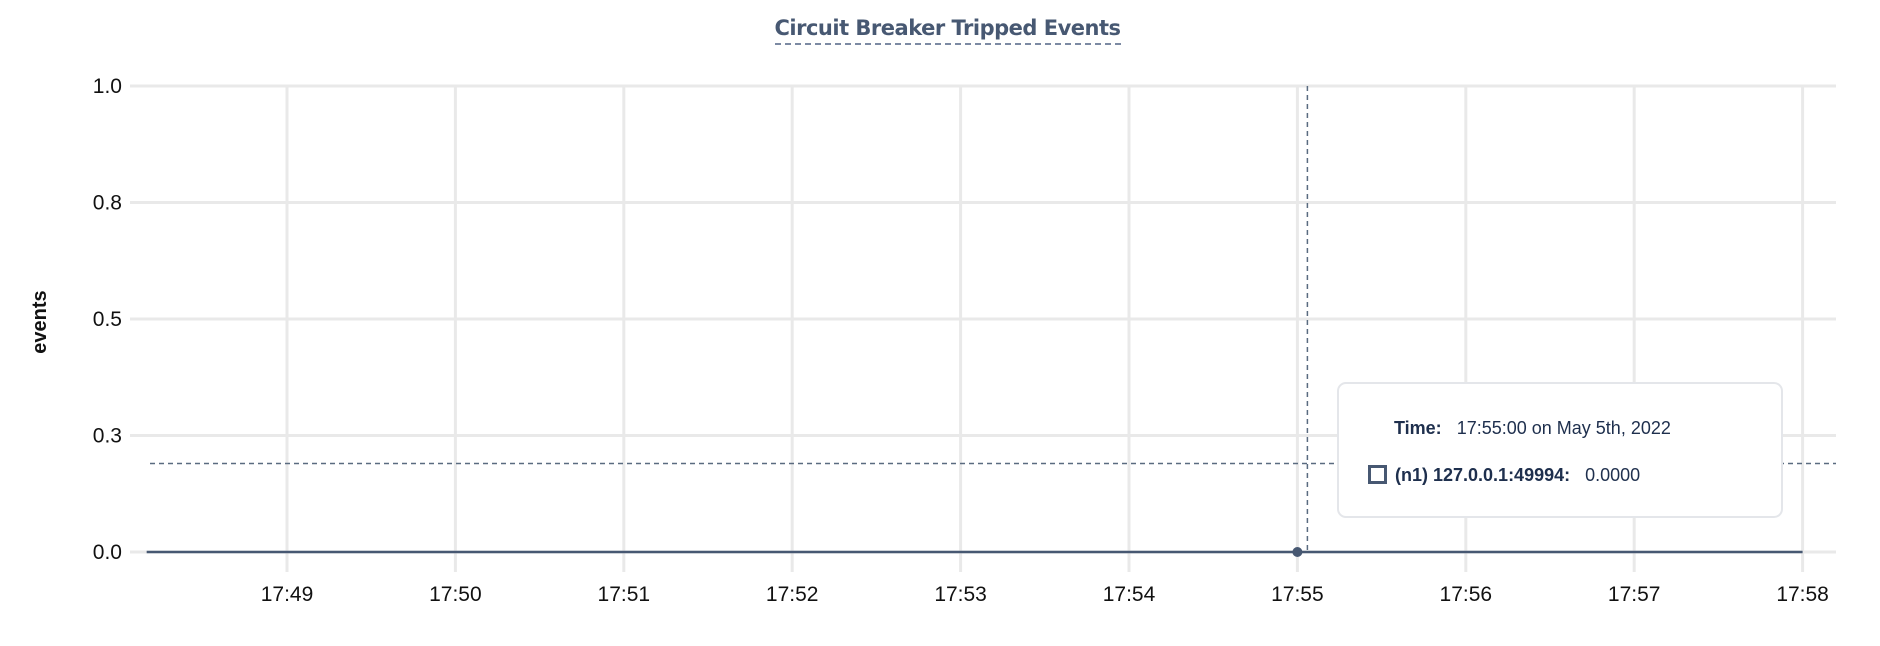 The image size is (1880, 646). Describe the element at coordinates (792, 594) in the screenshot. I see `x-tick-label: 17:52` at that location.